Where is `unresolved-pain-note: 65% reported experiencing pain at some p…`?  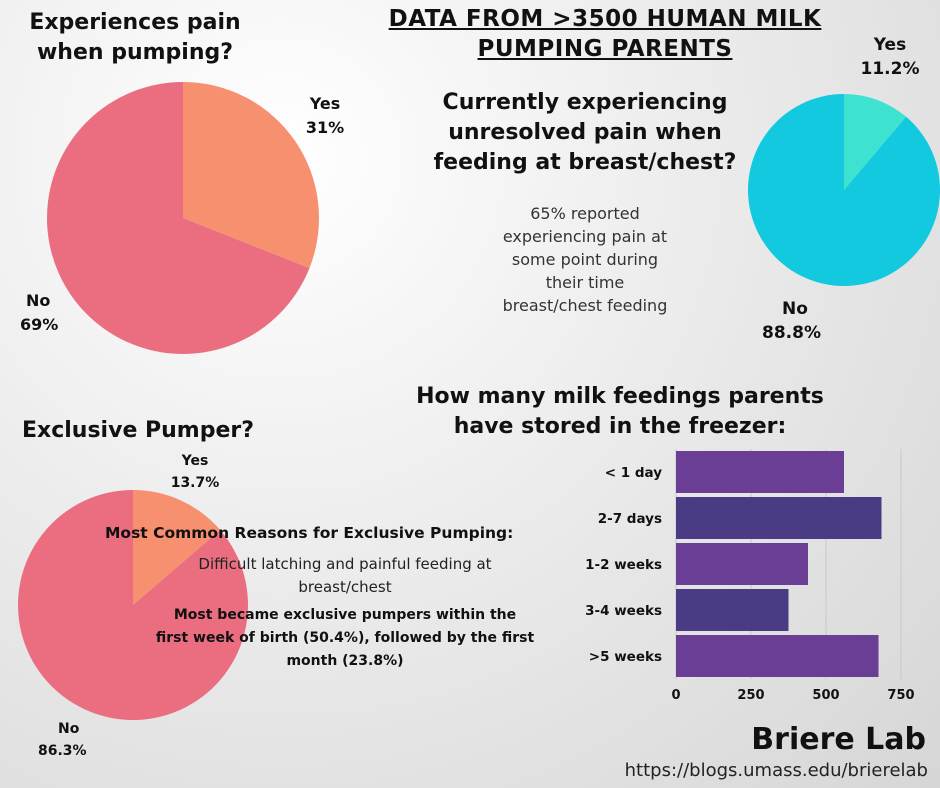 unresolved-pain-note: 65% reported experiencing pain at some p… is located at coordinates (585, 259).